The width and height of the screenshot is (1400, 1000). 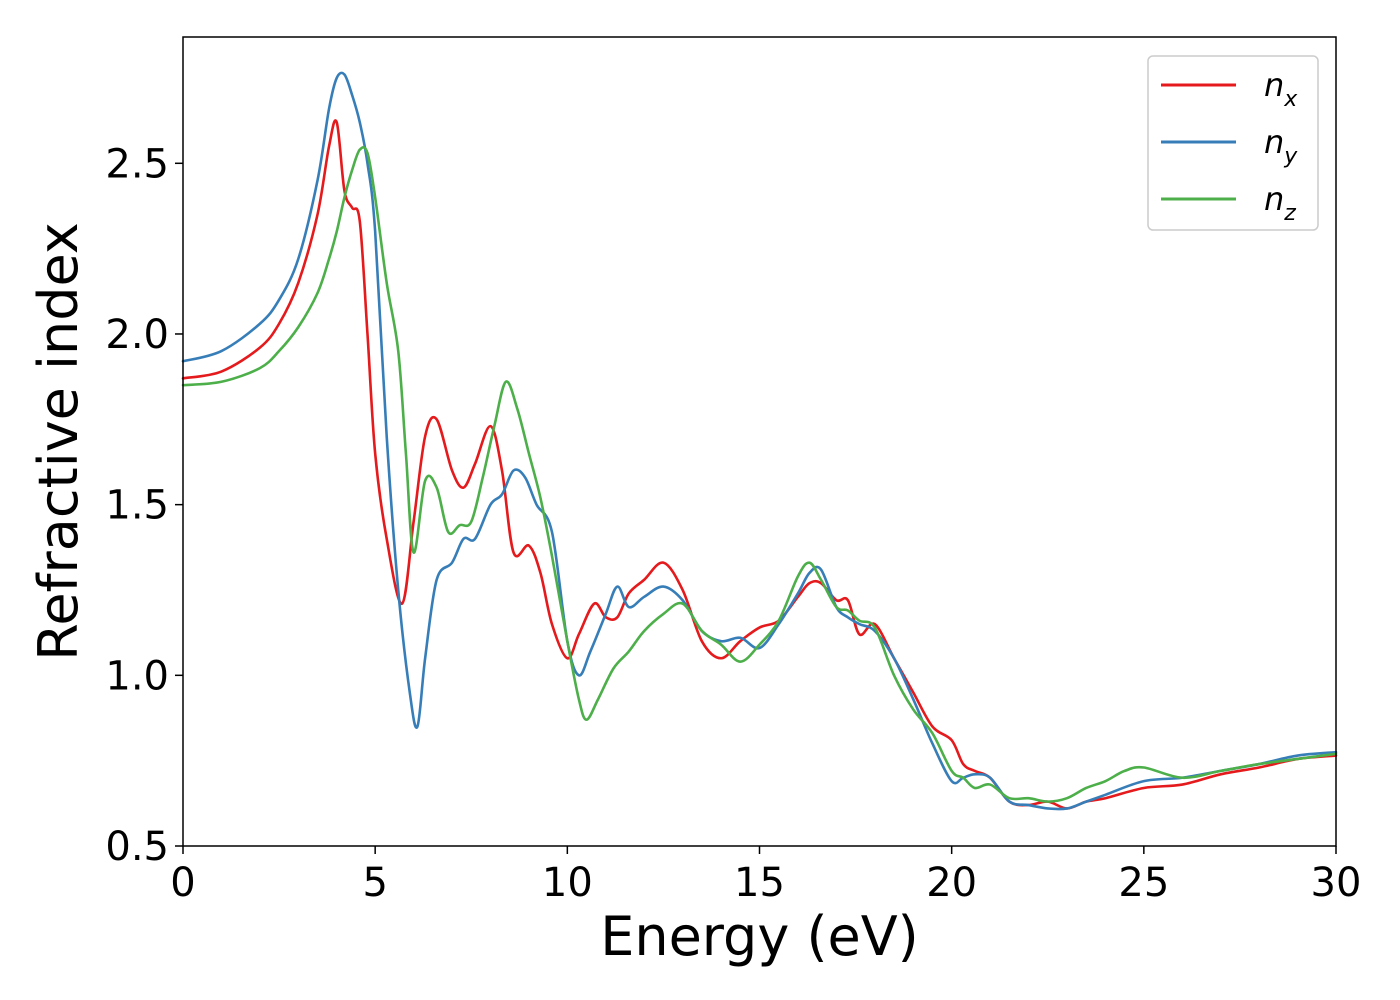 I want to click on x-axis: 0 5 10 15 20 25 30, so click(x=765, y=876).